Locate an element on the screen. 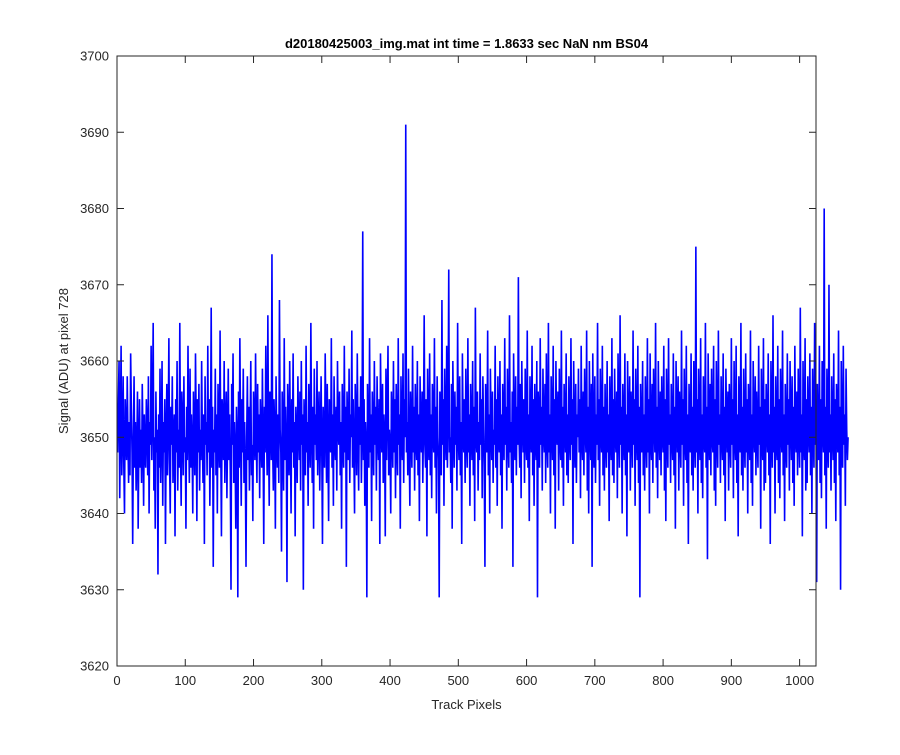 This screenshot has width=900, height=755. x-tick-label: 500 is located at coordinates (458, 680).